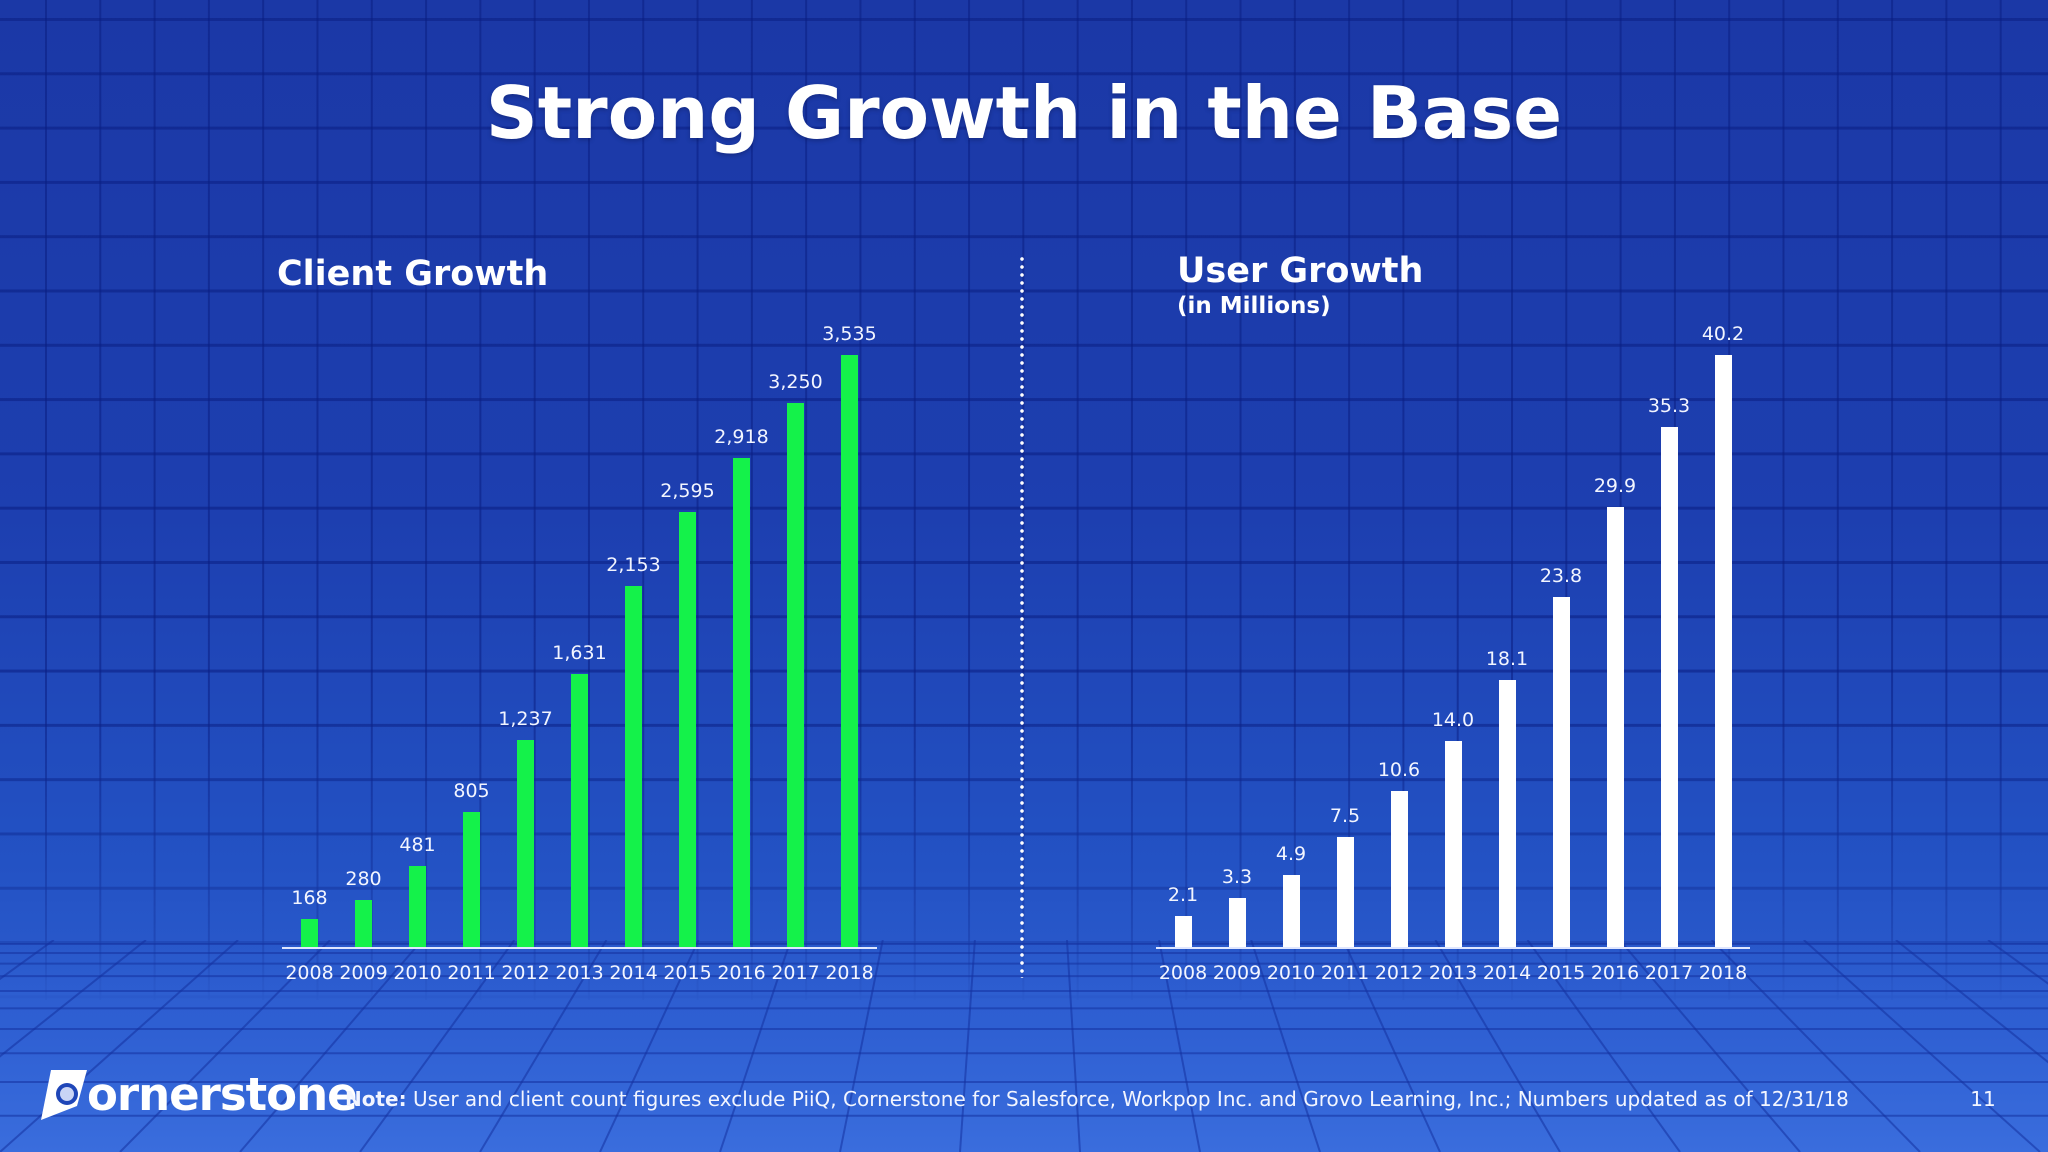 This screenshot has width=2048, height=1152. I want to click on user-year-label: 2015, so click(1561, 973).